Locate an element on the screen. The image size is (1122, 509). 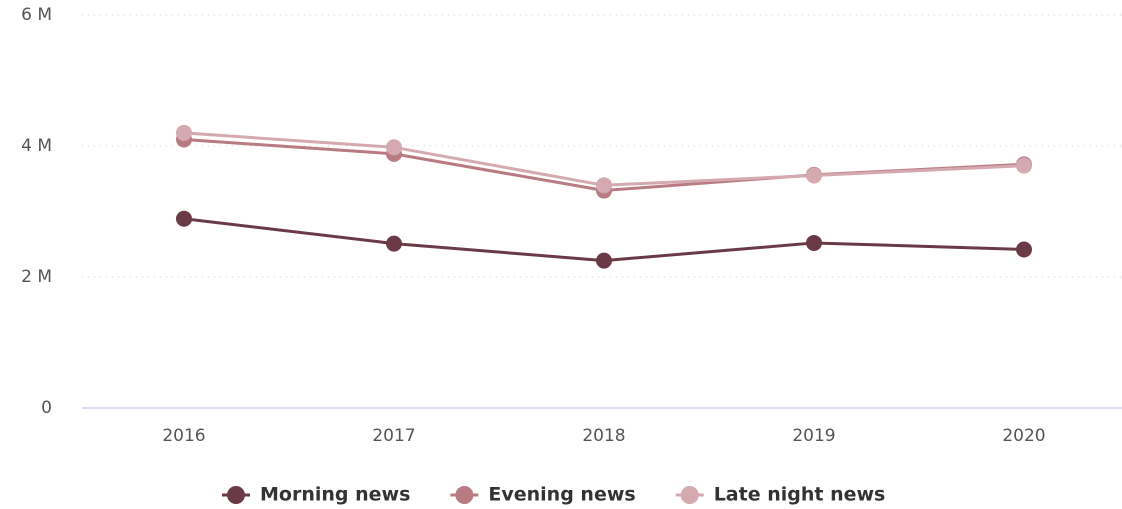
x-tick-label: 2018 is located at coordinates (603, 436).